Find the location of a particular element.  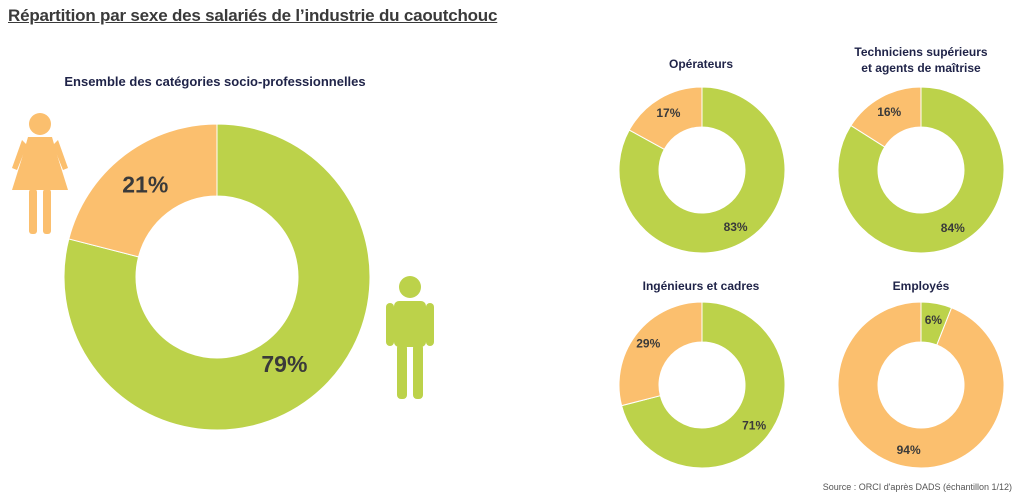

employes-women-slice is located at coordinates (921, 385).